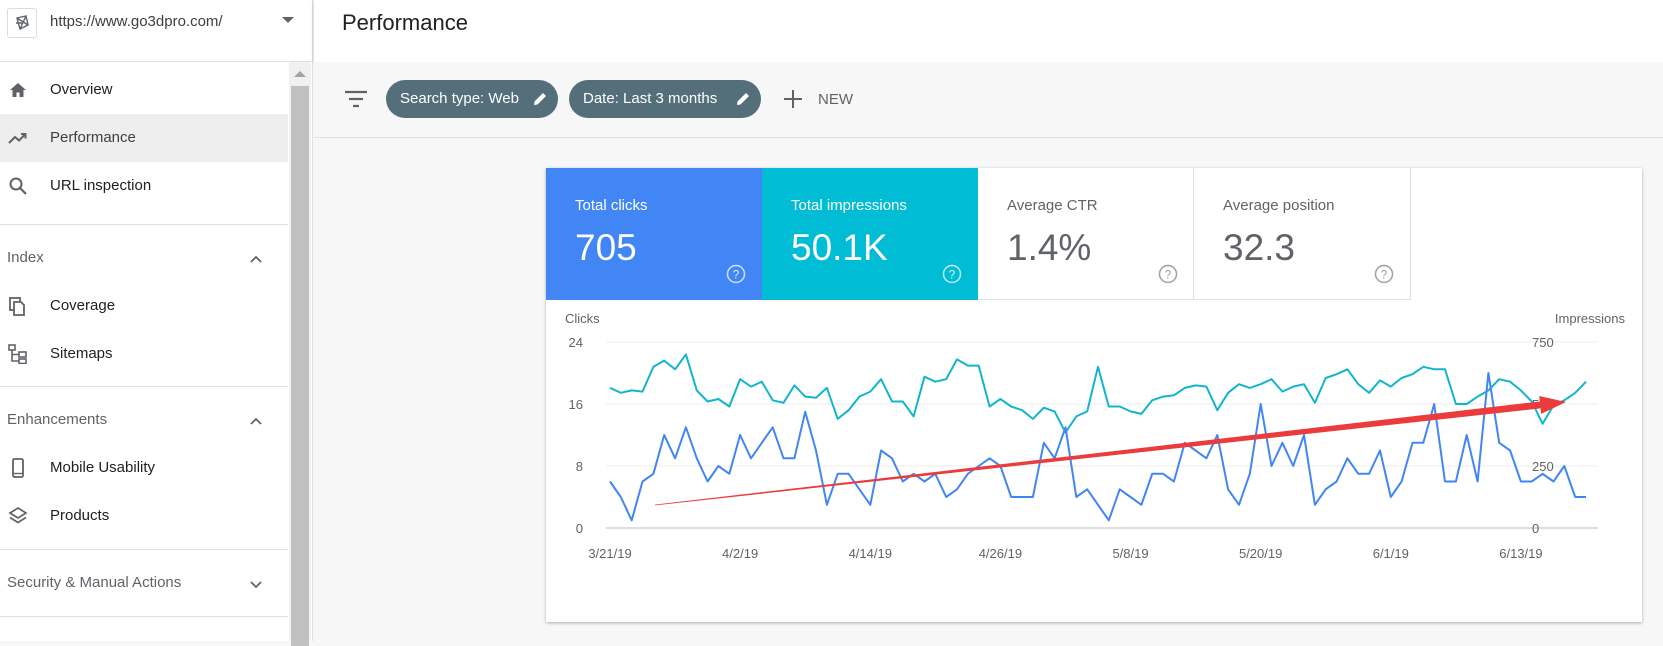 The width and height of the screenshot is (1663, 646). Describe the element at coordinates (1302, 234) in the screenshot. I see `metric-average-position: Average position 32.3 ?` at that location.